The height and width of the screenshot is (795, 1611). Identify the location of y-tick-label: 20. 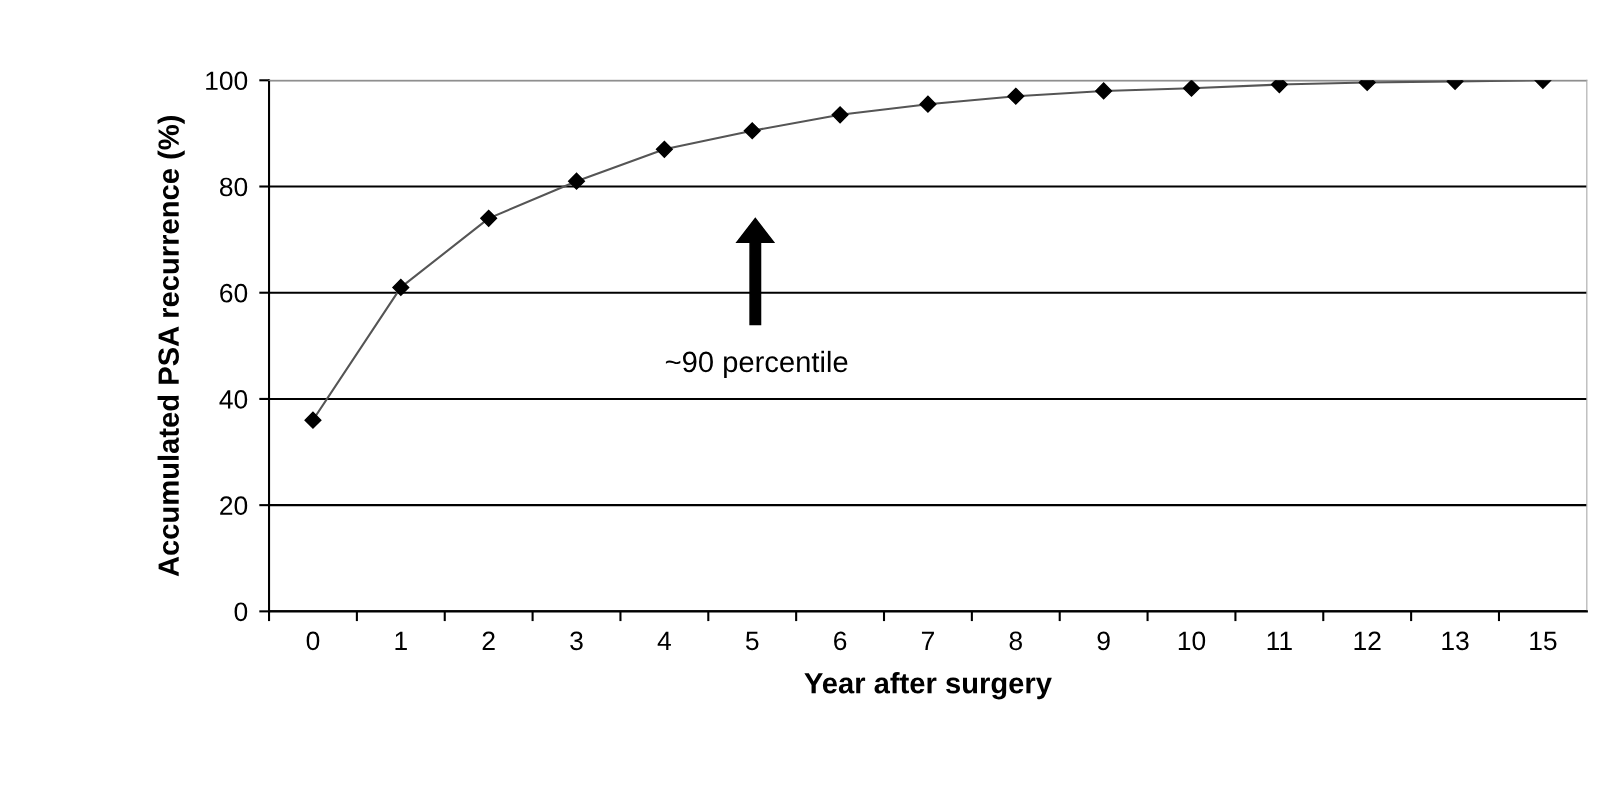
(234, 505).